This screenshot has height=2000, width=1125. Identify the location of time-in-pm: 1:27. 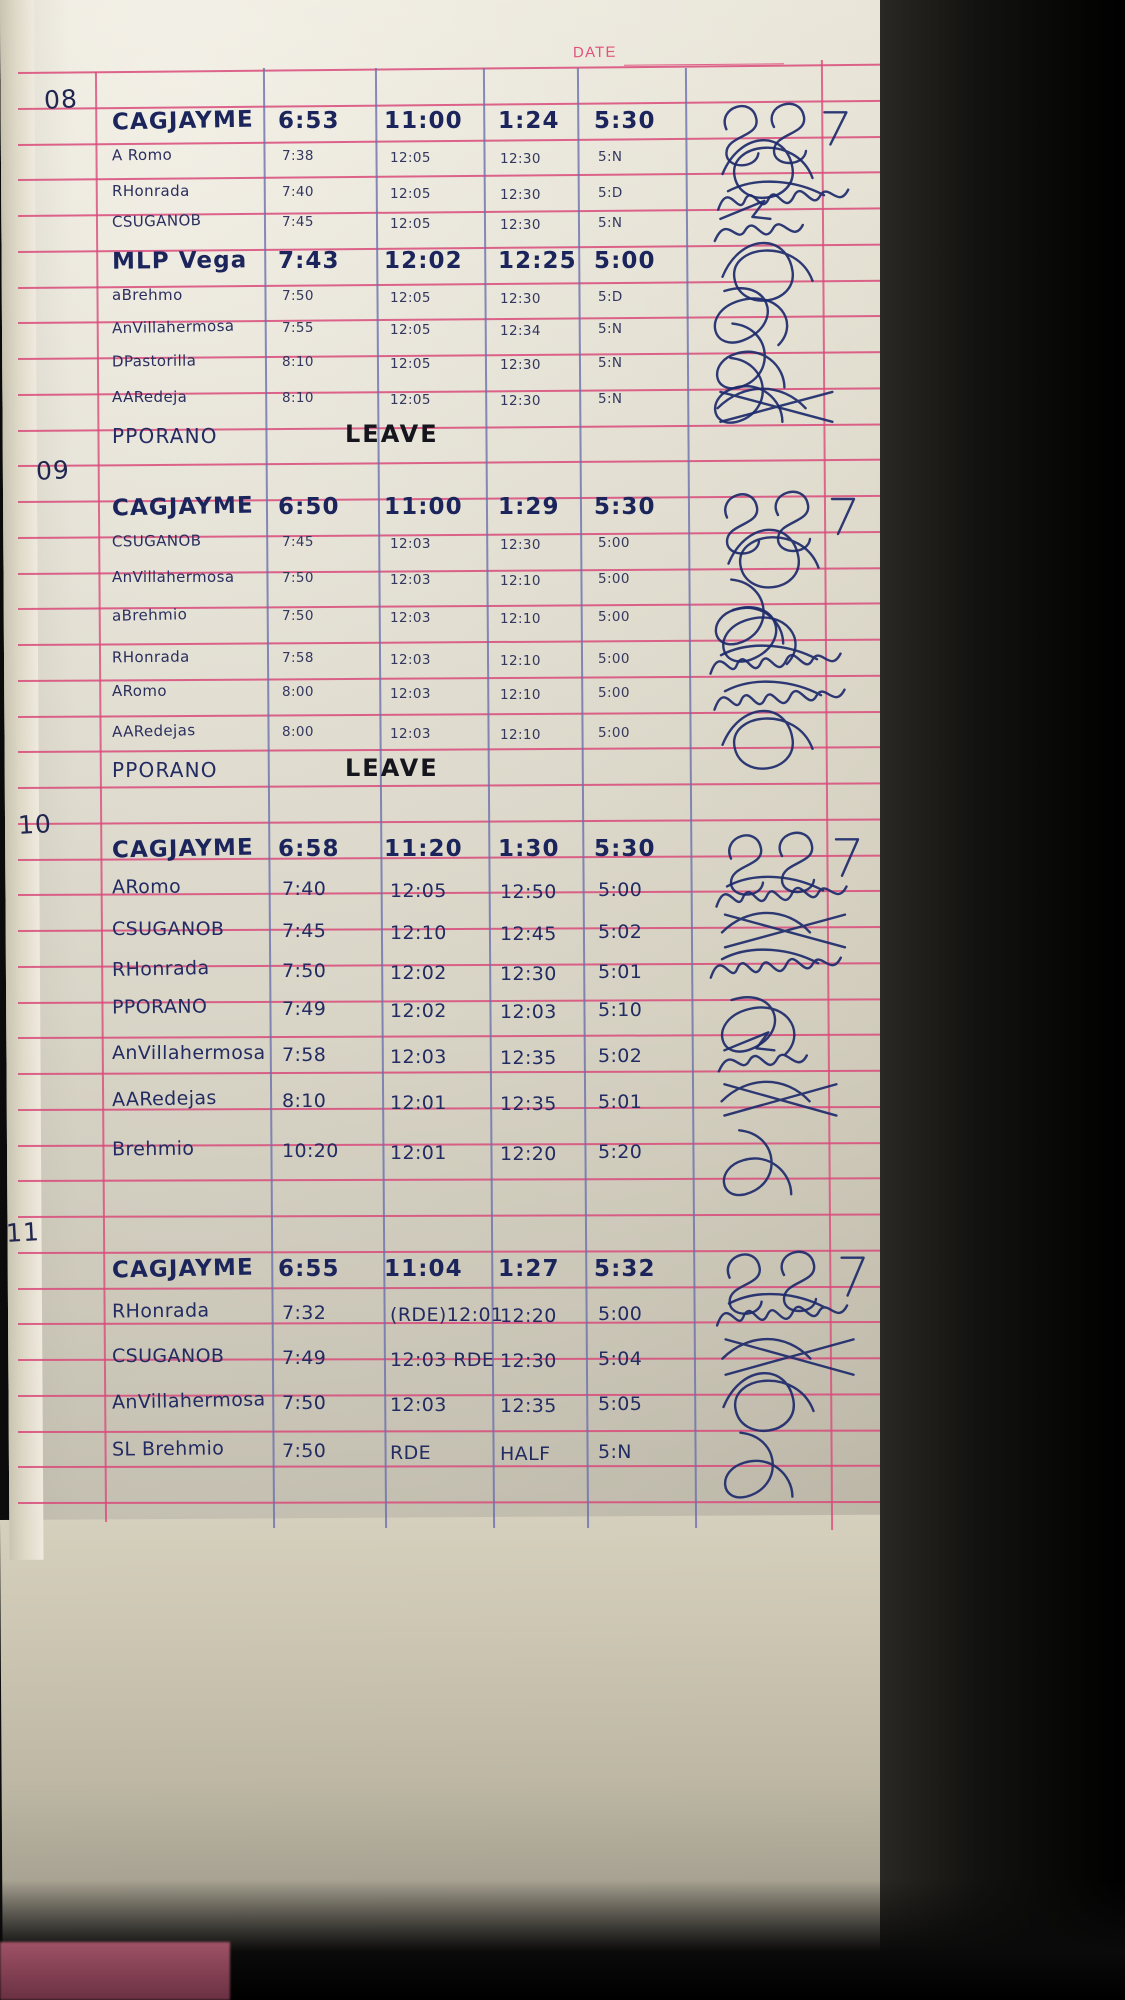
(529, 1269).